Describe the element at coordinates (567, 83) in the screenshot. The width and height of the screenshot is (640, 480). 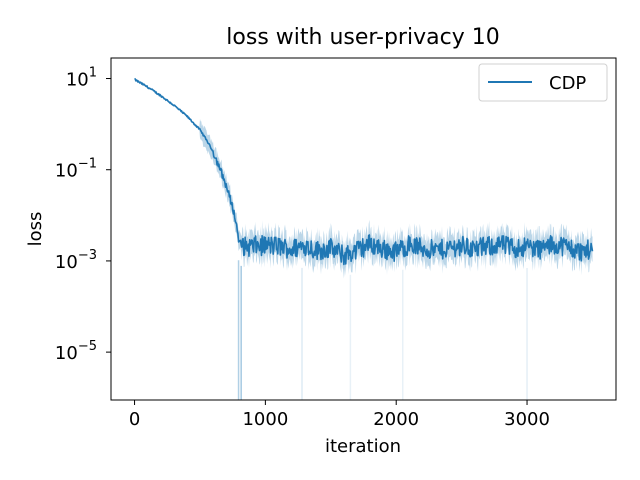
I see `legend-label-cdp: CDP` at that location.